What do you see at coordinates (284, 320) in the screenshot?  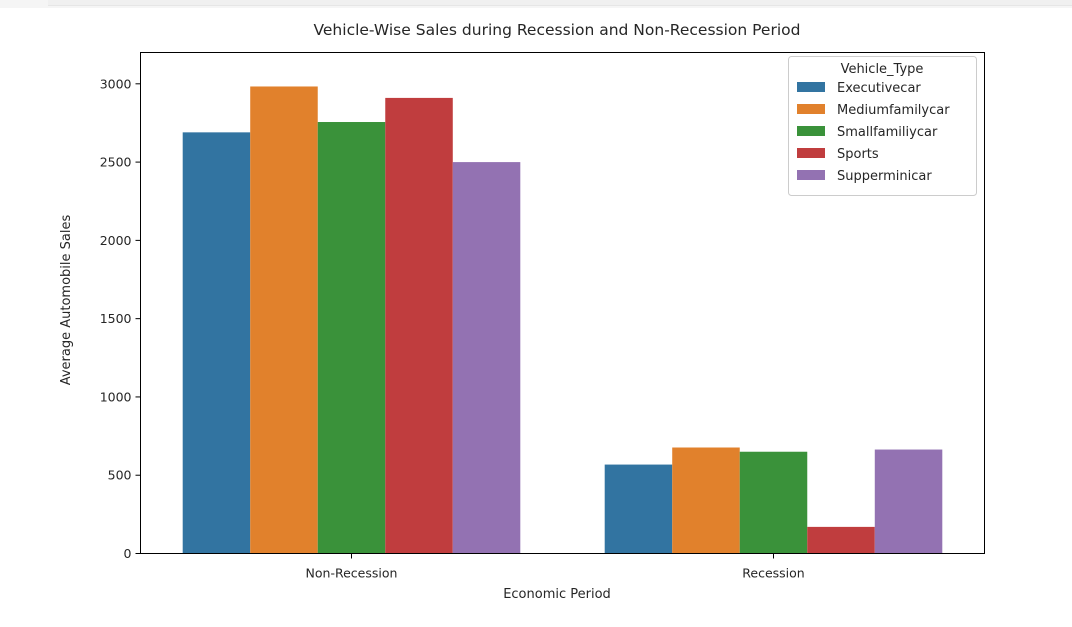 I see `bar-mediumfamilycar-non-recession` at bounding box center [284, 320].